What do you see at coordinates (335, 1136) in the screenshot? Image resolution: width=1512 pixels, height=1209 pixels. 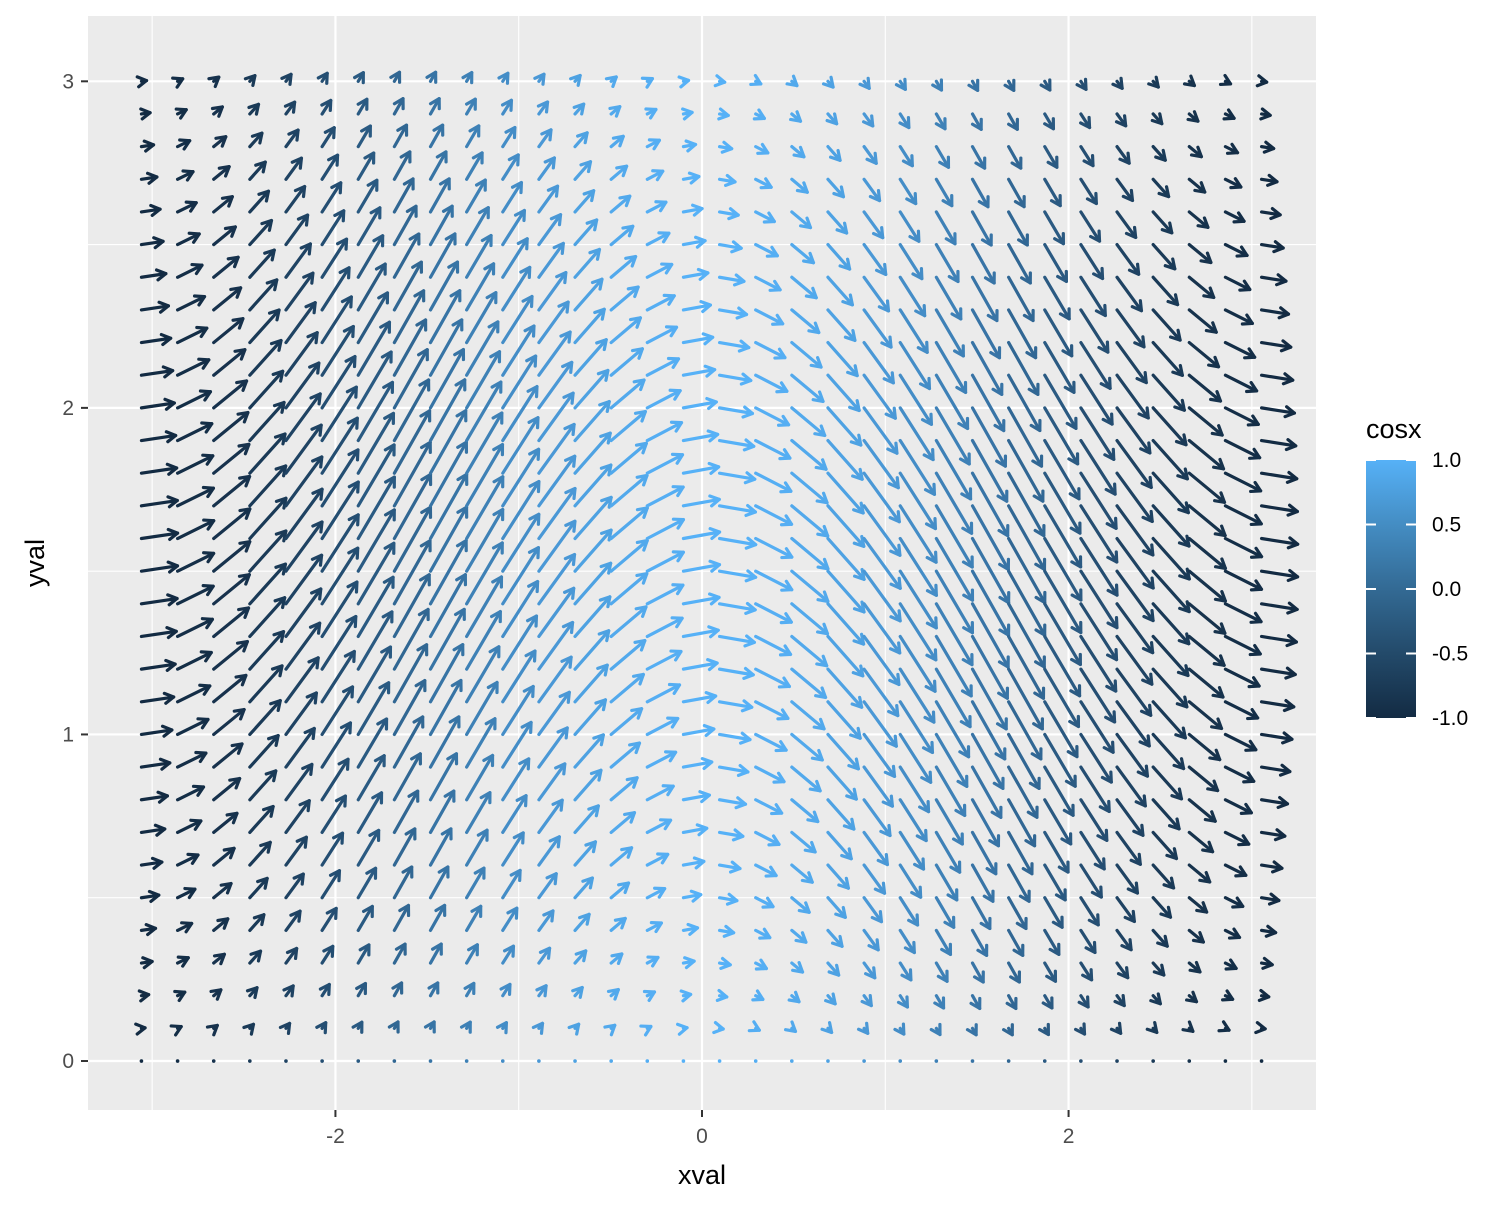 I see `x-tick-label: -2` at bounding box center [335, 1136].